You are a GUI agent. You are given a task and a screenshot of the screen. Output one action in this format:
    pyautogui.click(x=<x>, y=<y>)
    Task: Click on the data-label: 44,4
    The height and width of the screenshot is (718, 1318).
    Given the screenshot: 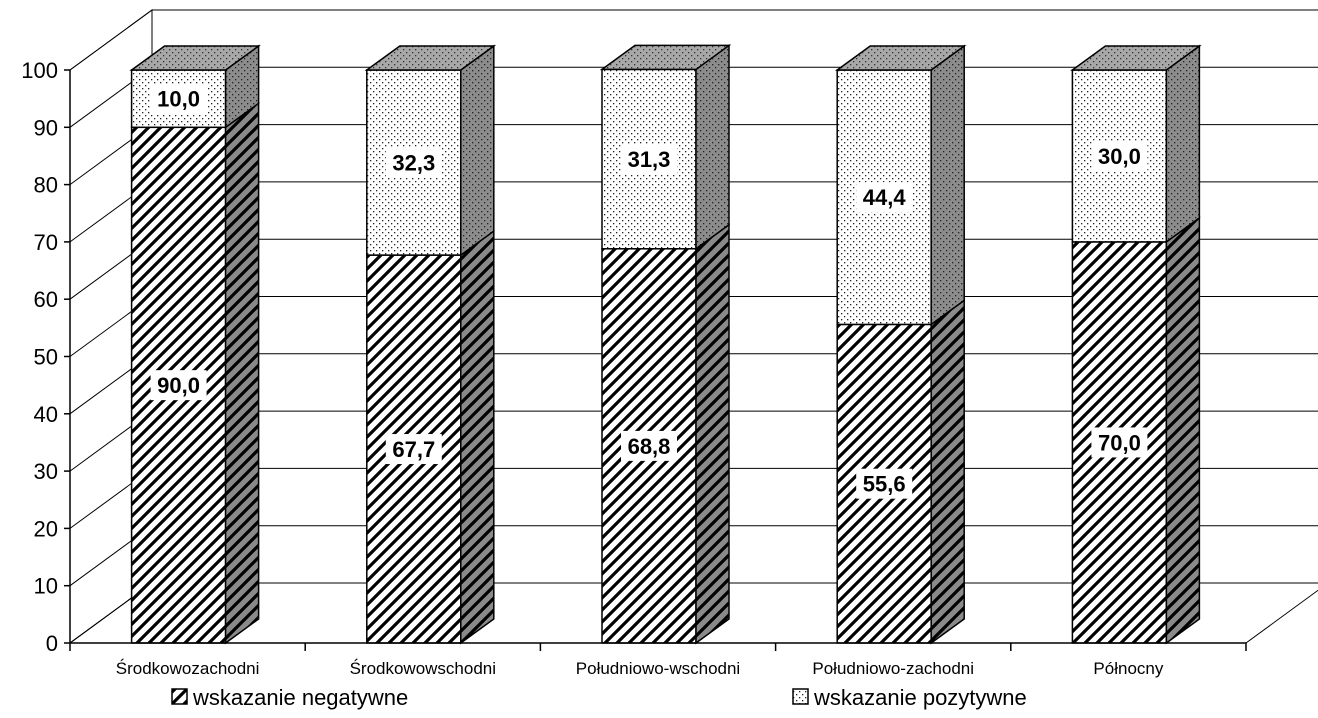 What is the action you would take?
    pyautogui.click(x=885, y=197)
    